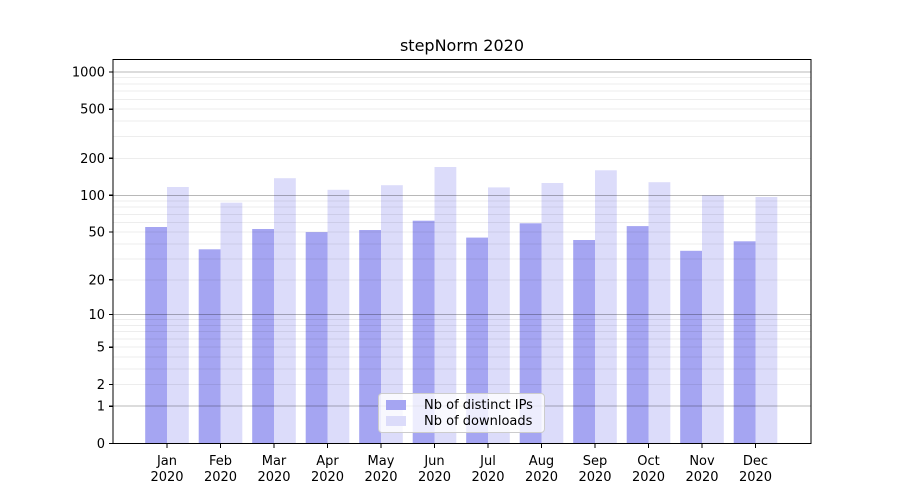 This screenshot has width=900, height=500. I want to click on y-tick-label: 100, so click(92, 196).